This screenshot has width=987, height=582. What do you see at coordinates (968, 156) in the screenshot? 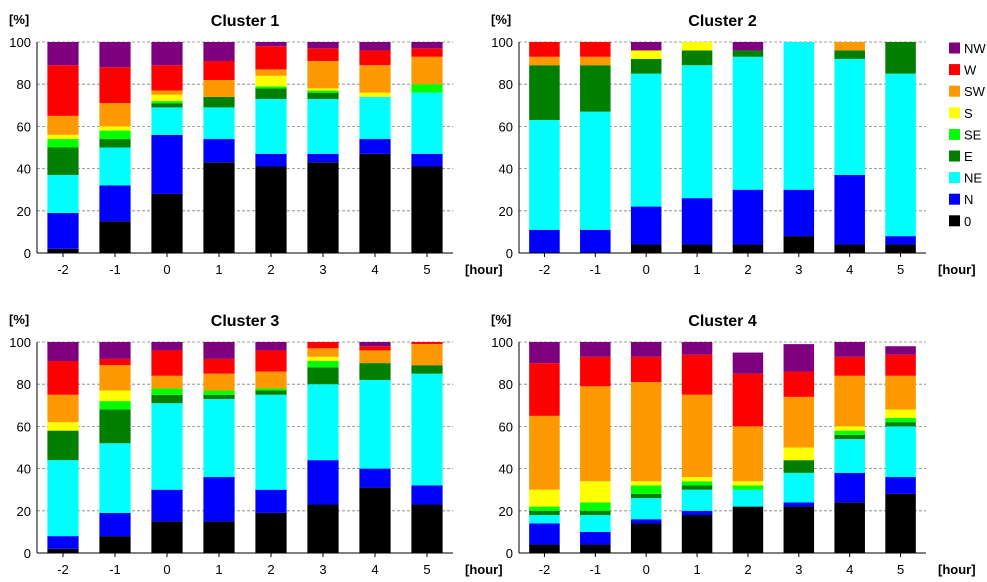
I see `legend-label: E` at bounding box center [968, 156].